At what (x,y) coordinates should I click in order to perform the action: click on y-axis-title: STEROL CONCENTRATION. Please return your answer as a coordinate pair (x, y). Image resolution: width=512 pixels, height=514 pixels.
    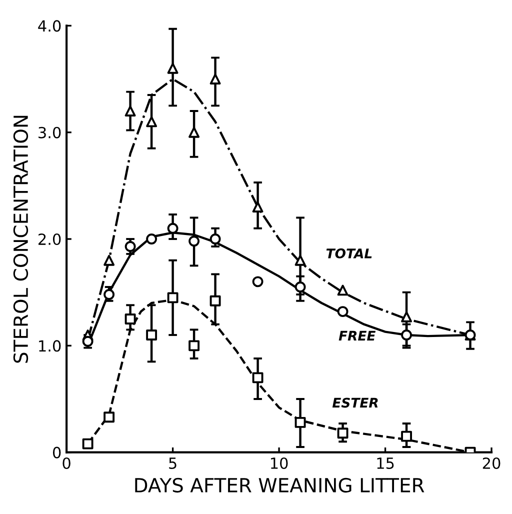
    Looking at the image, I should click on (20, 239).